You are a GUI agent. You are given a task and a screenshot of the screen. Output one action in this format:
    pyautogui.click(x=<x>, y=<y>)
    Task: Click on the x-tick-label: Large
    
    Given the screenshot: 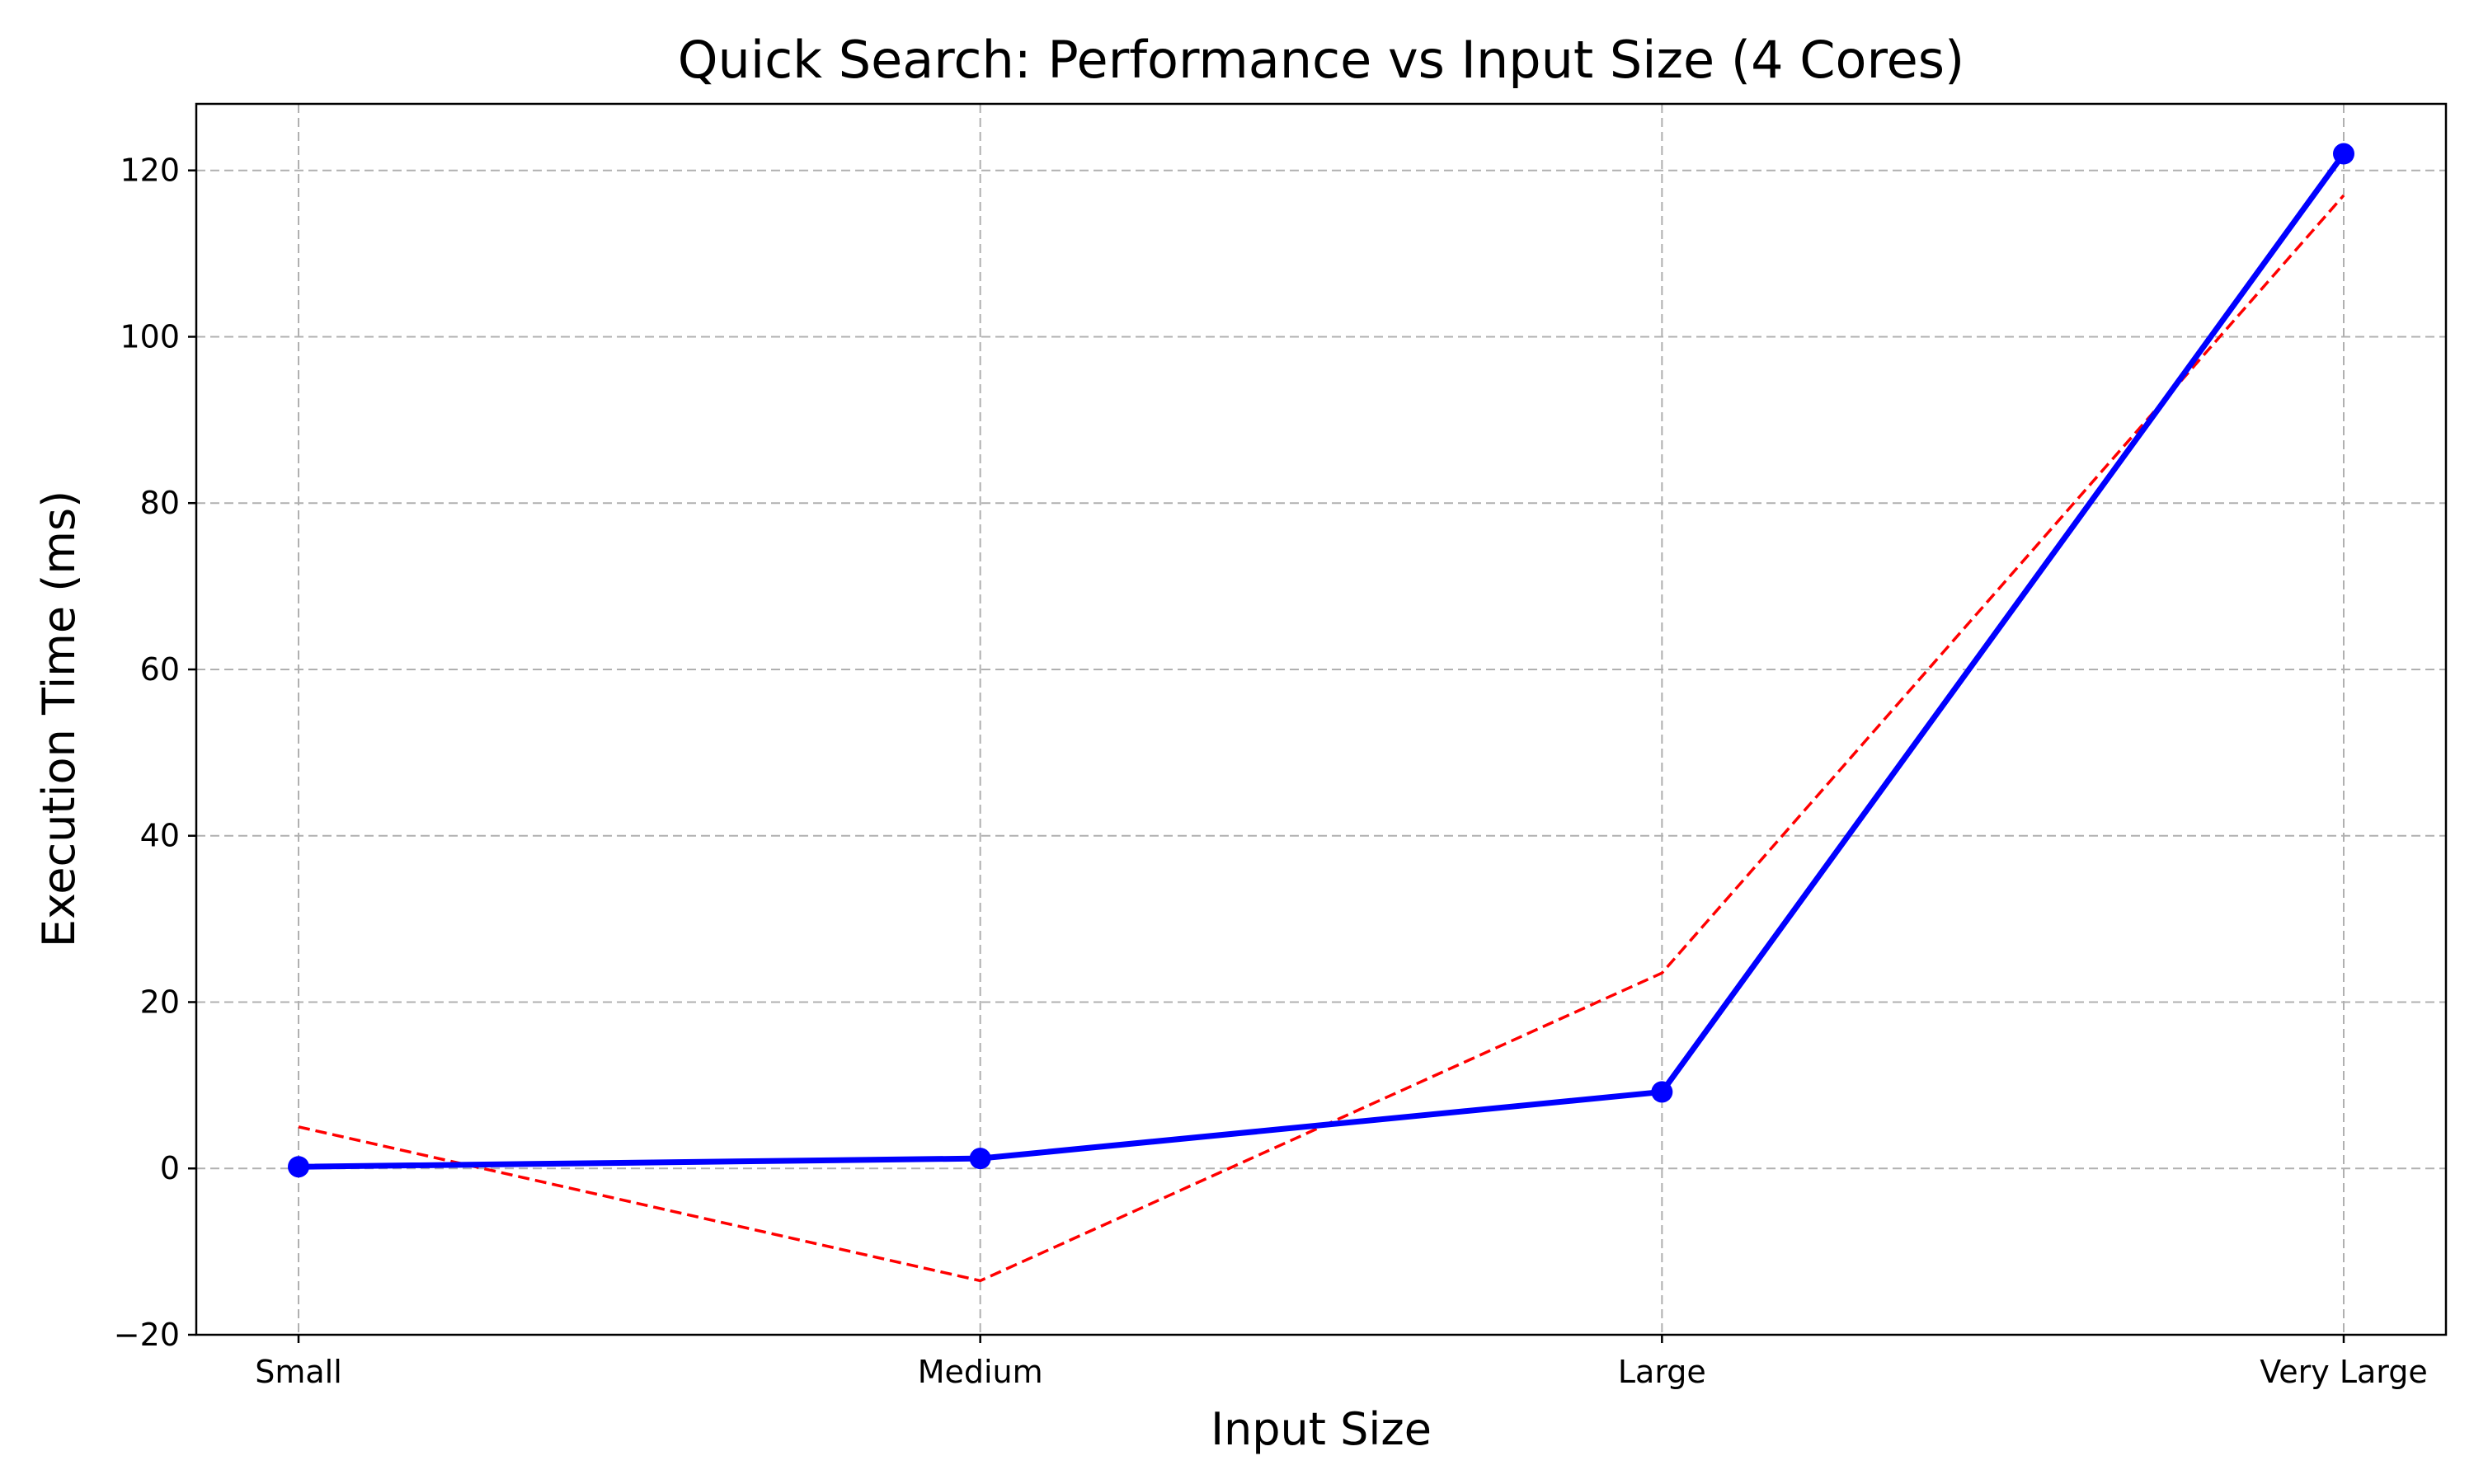 What is the action you would take?
    pyautogui.click(x=1662, y=1372)
    